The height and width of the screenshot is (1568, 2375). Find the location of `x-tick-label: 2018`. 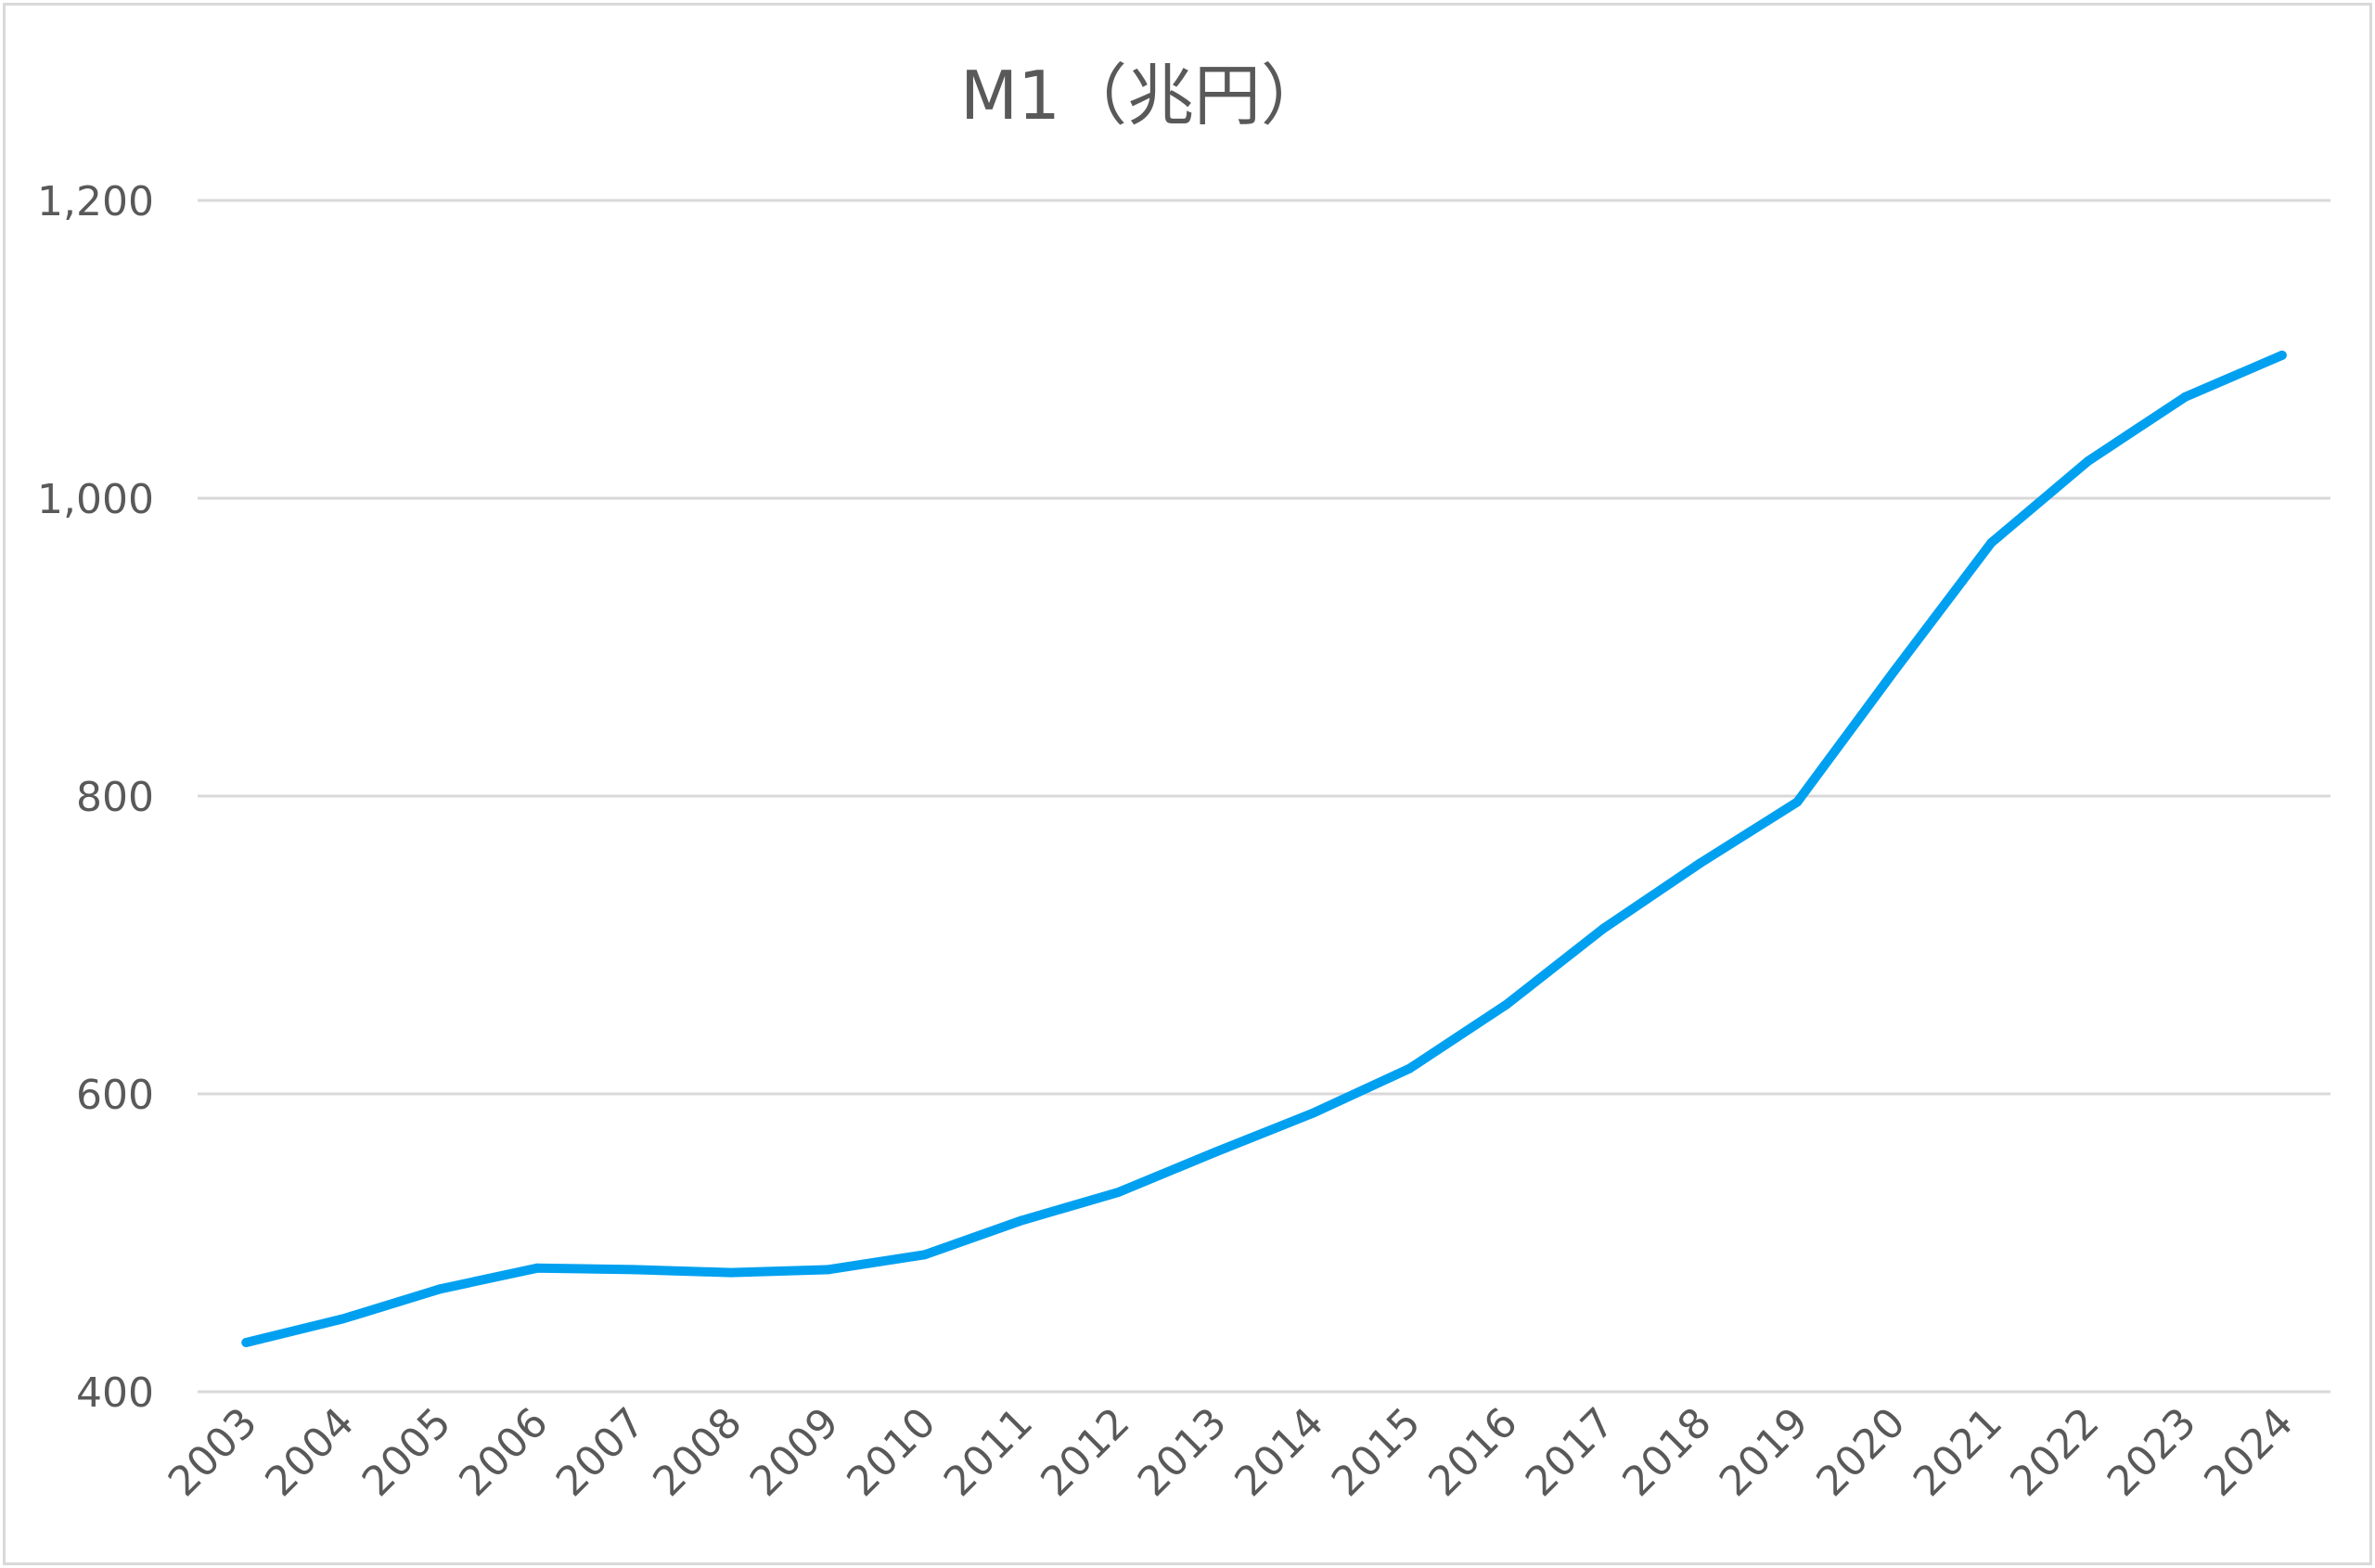

x-tick-label: 2018 is located at coordinates (1666, 1452).